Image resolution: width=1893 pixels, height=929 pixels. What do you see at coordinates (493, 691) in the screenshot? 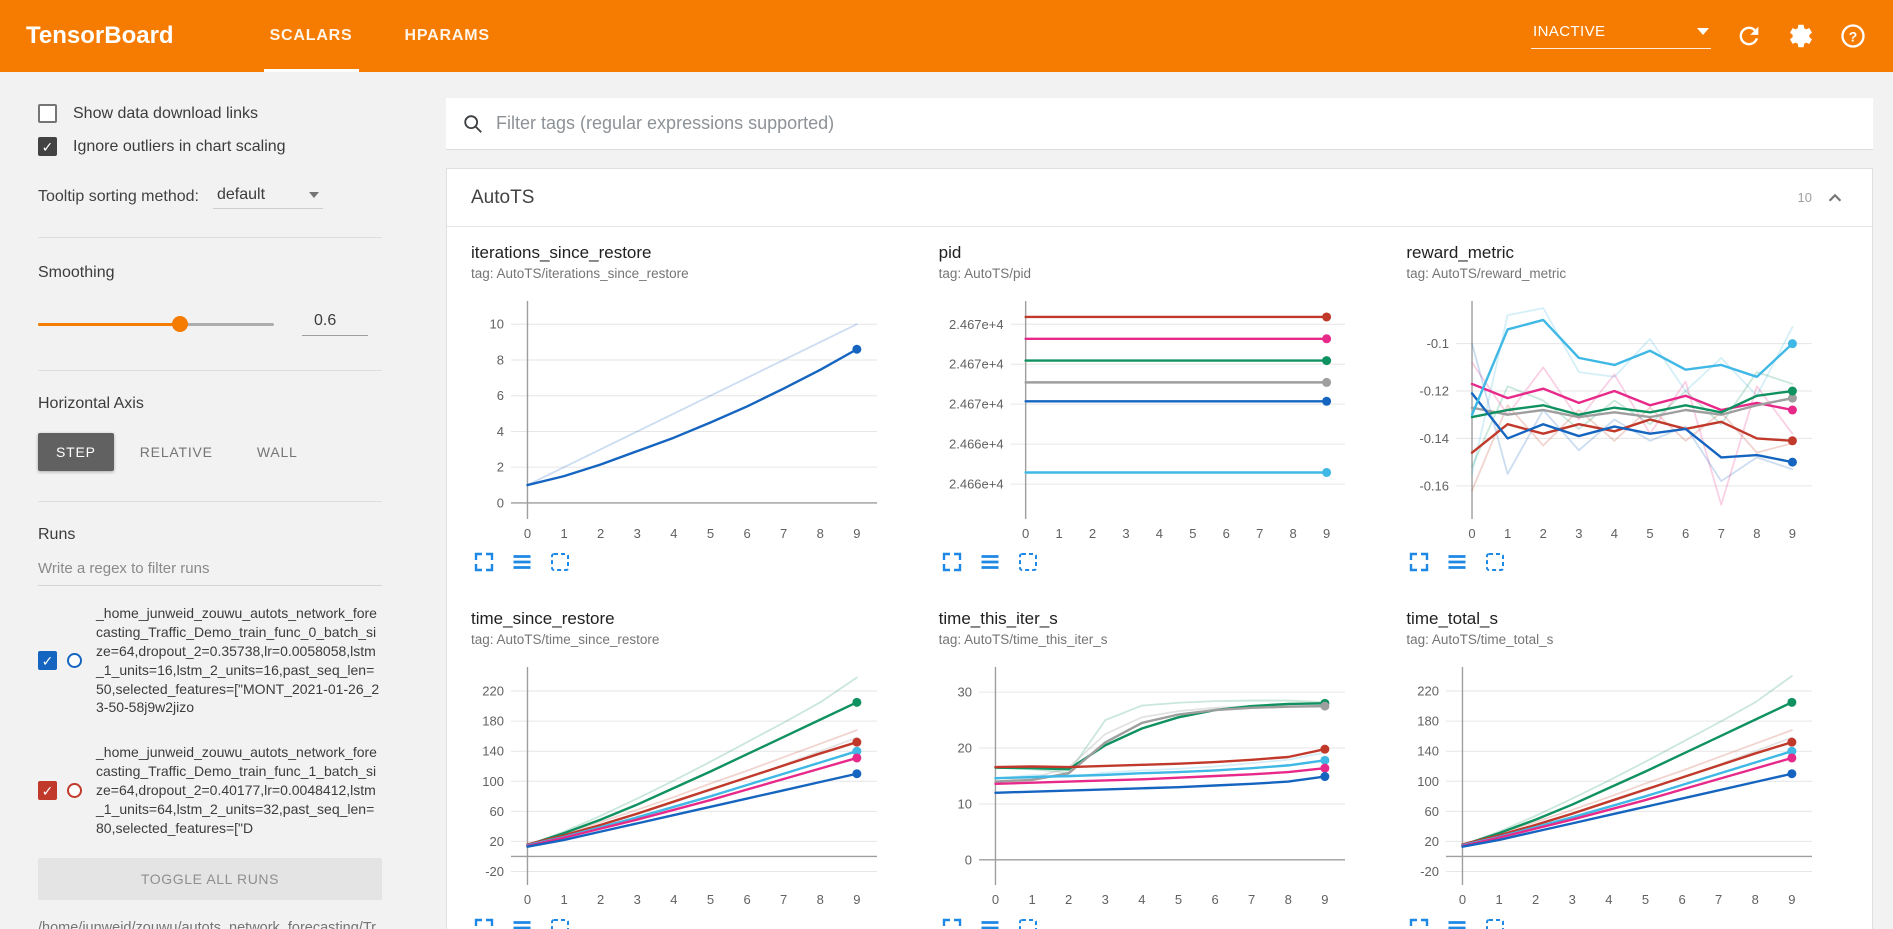
I see `svg-text: 220` at bounding box center [493, 691].